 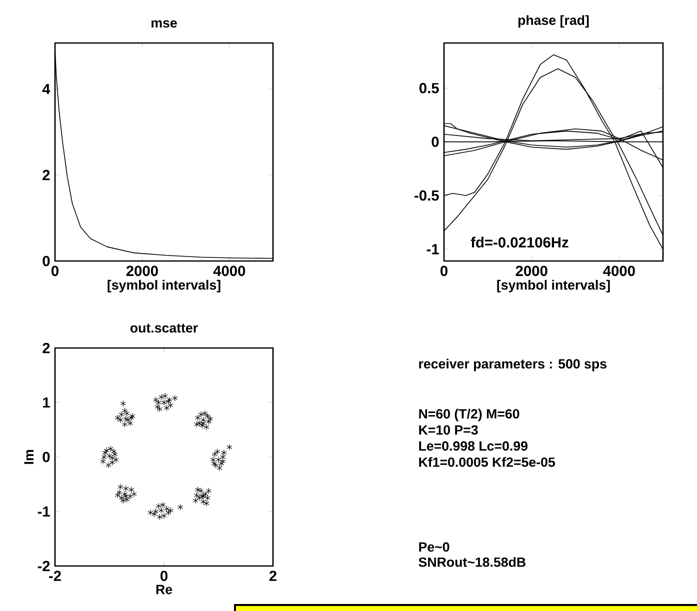 I want to click on chart-title: mse, so click(x=164, y=24).